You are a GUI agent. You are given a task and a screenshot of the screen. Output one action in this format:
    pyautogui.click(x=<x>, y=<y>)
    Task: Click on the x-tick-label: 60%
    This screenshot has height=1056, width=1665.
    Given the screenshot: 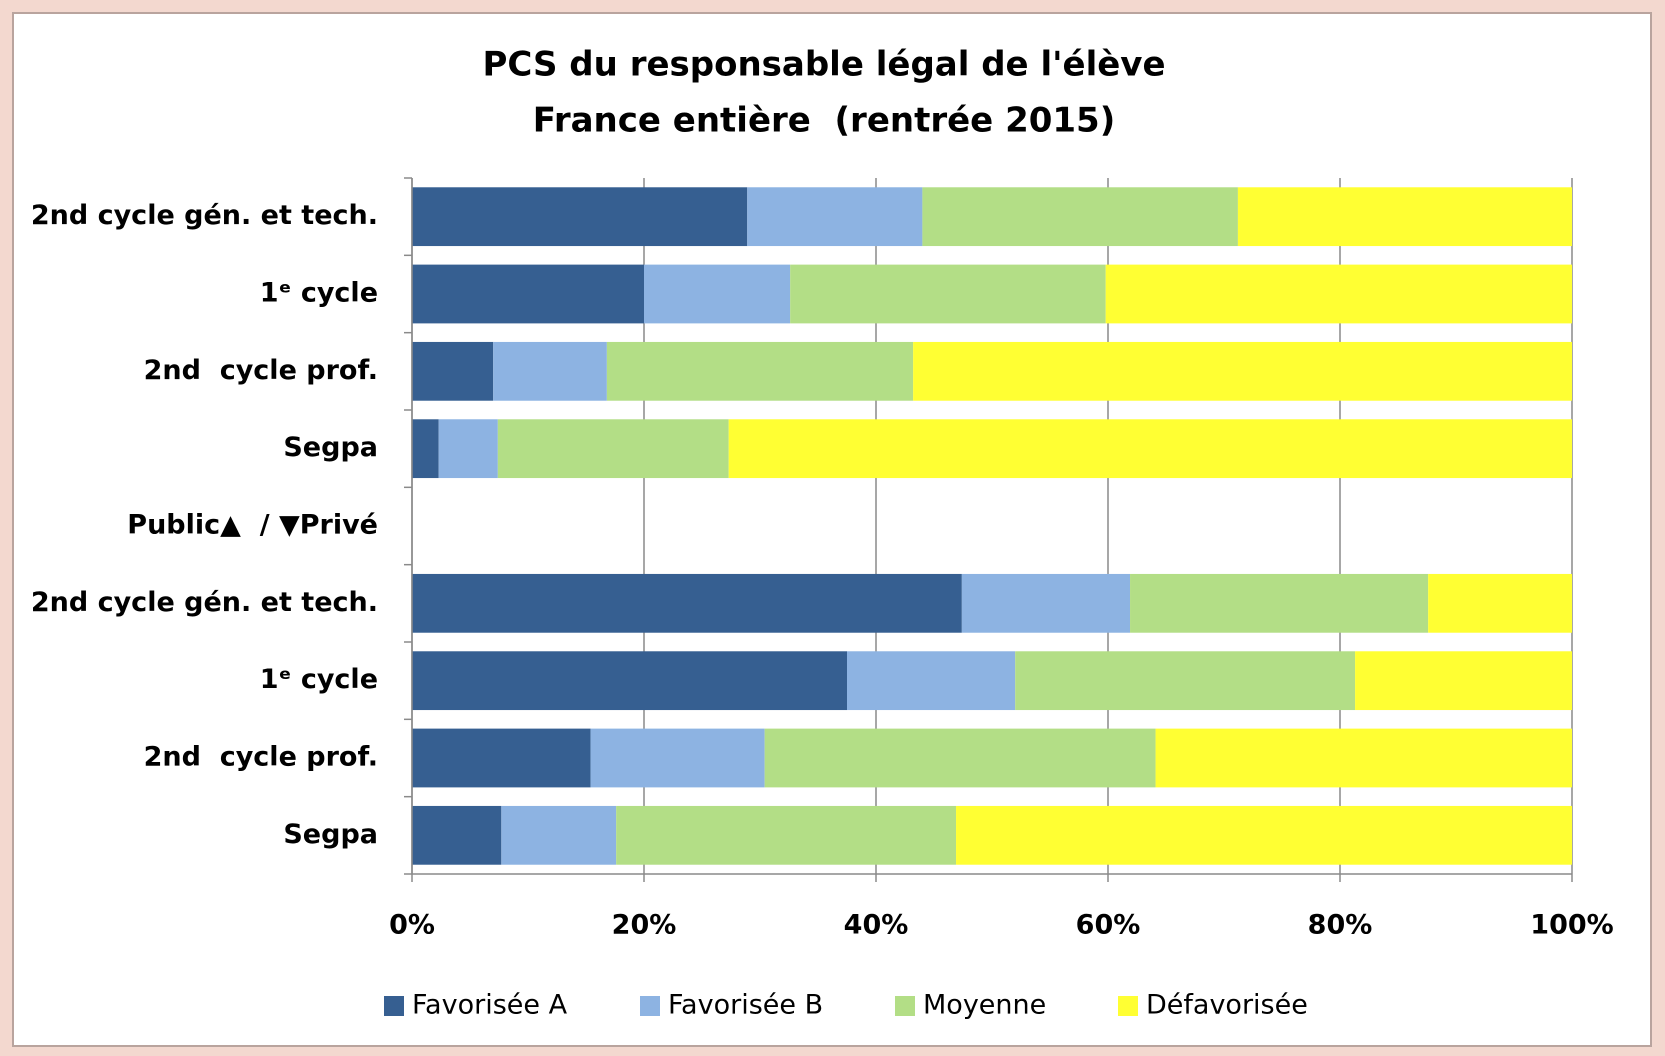 What is the action you would take?
    pyautogui.click(x=1108, y=925)
    